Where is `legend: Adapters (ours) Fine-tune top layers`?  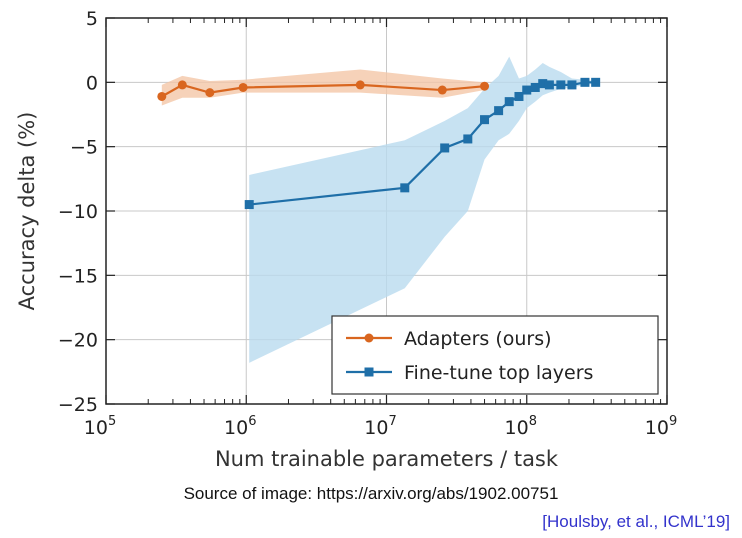 legend: Adapters (ours) Fine-tune top layers is located at coordinates (495, 355).